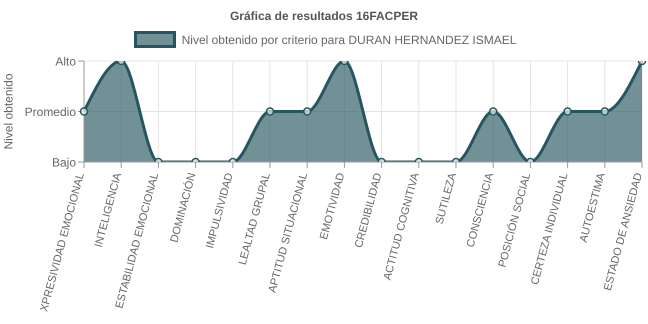 This screenshot has height=324, width=648. I want to click on chart-title: Gráfica de resultados 16FACPER, so click(324, 17).